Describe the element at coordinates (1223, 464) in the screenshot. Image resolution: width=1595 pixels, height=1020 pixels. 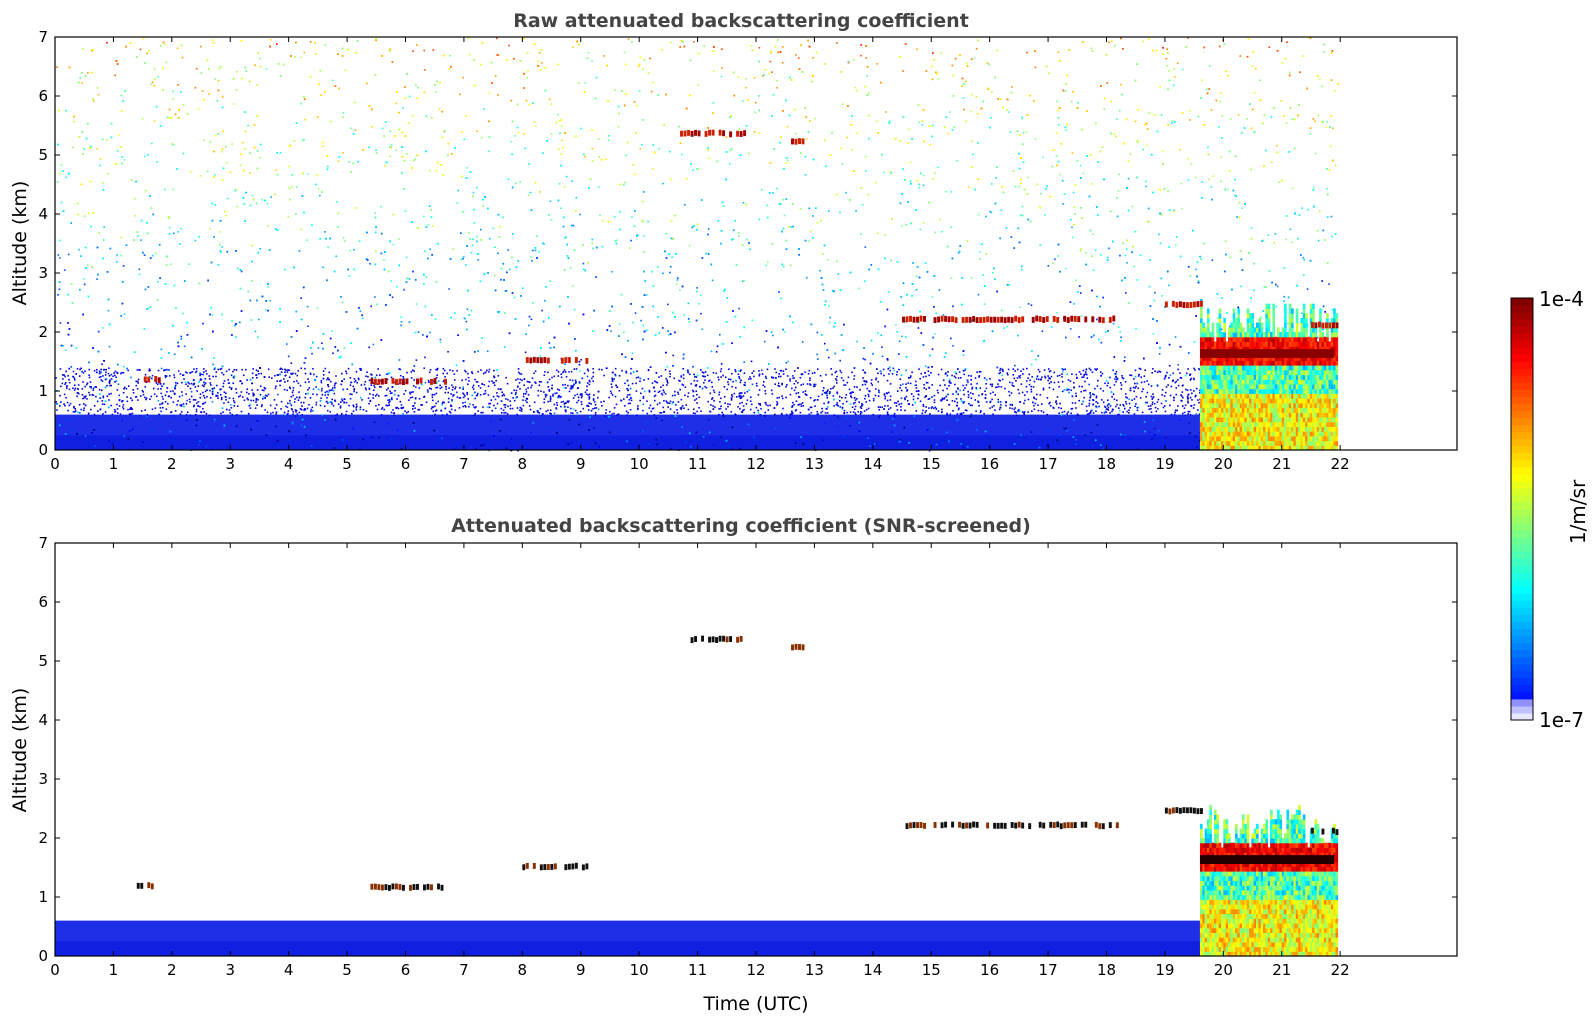
I see `x-tick-label: 20` at that location.